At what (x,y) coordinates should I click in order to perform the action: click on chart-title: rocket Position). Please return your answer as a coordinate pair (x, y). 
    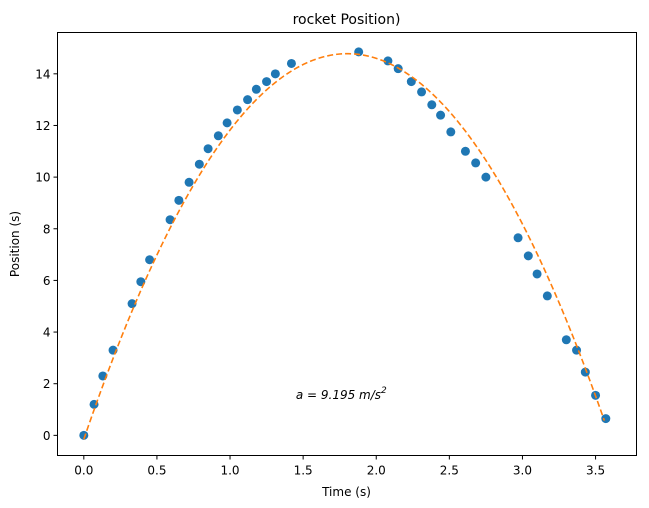
    Looking at the image, I should click on (347, 20).